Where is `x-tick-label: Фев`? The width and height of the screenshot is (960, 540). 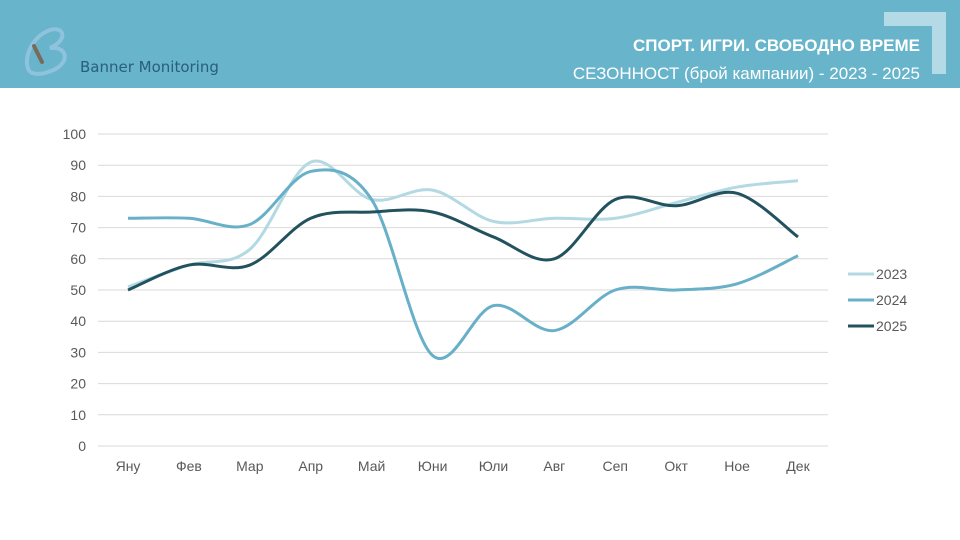
x-tick-label: Фев is located at coordinates (189, 466).